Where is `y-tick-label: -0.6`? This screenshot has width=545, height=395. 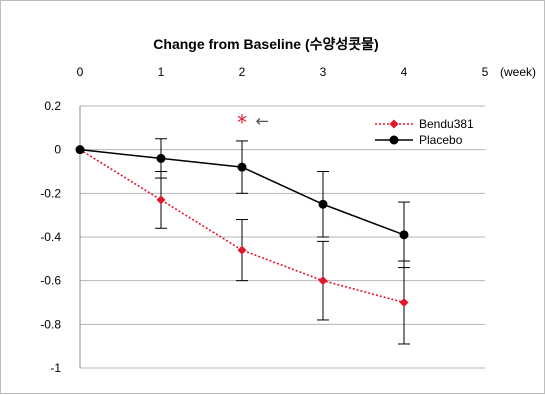
y-tick-label: -0.6 is located at coordinates (50, 281).